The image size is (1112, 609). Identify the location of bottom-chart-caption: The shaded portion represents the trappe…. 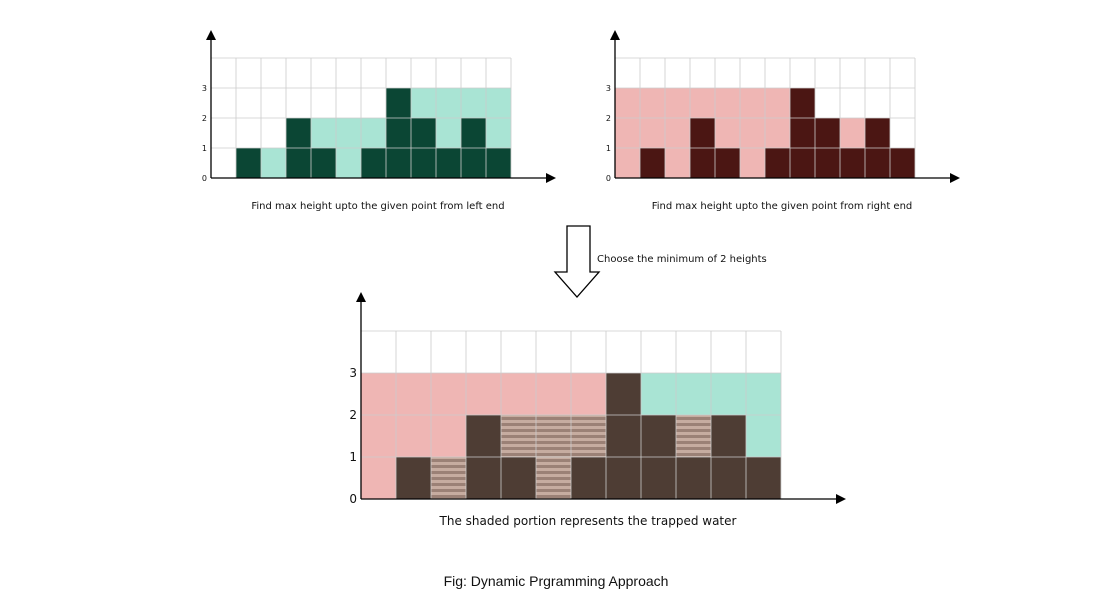
(588, 521).